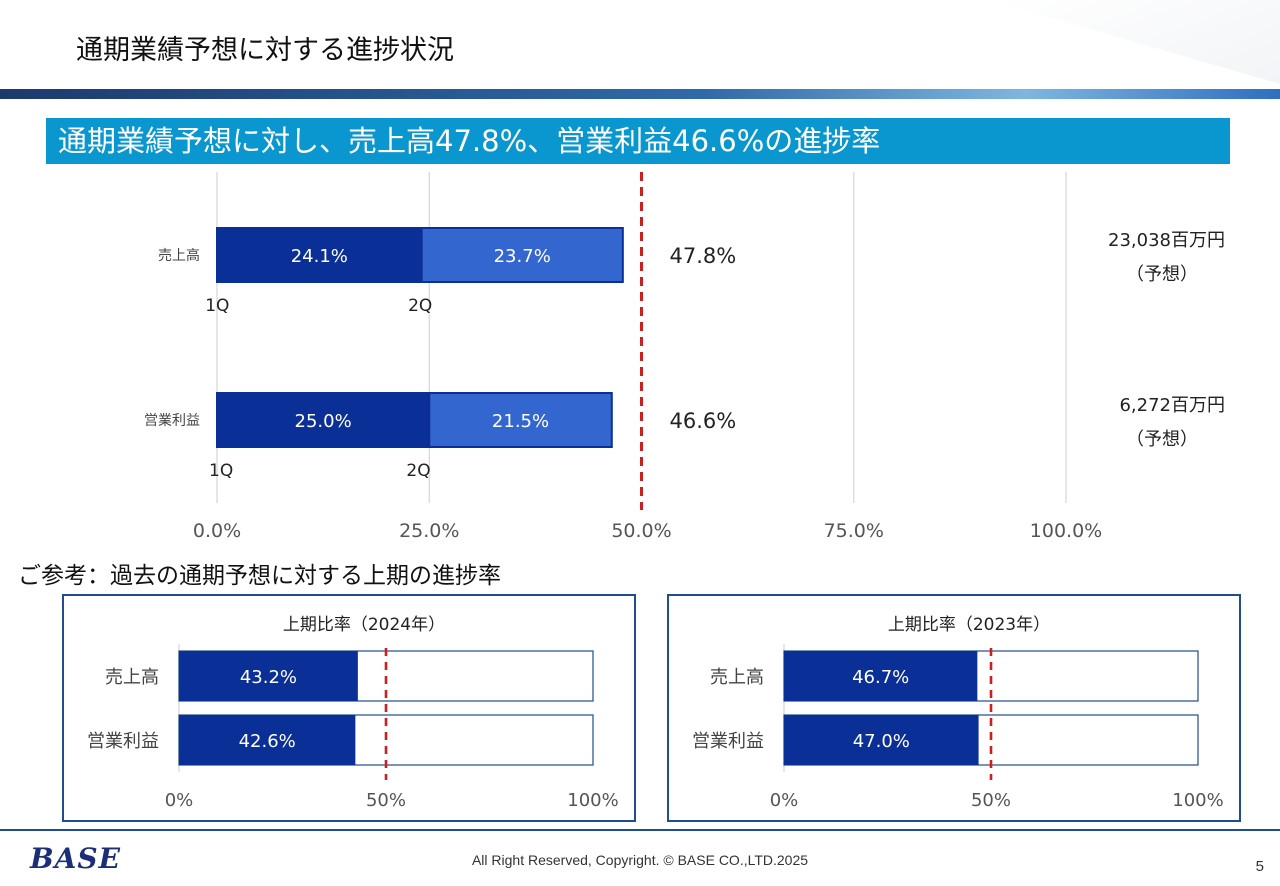 The height and width of the screenshot is (886, 1280). Describe the element at coordinates (75, 858) in the screenshot. I see `base-logo: BASE` at that location.